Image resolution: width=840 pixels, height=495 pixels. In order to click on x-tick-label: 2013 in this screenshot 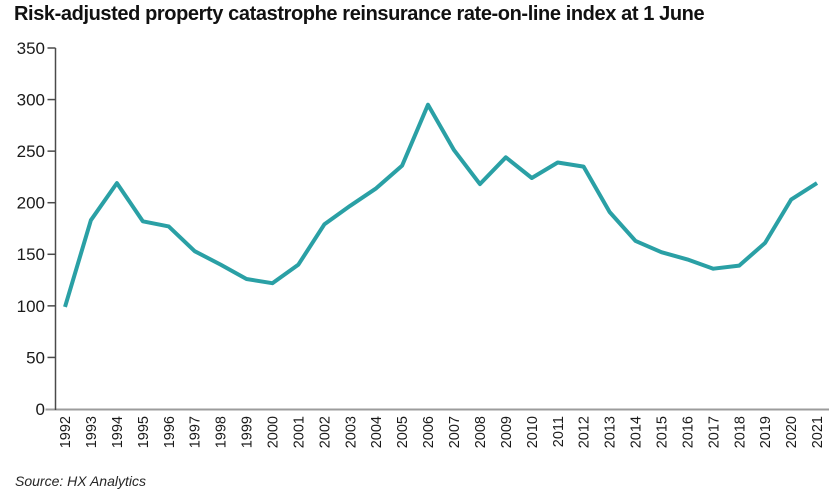, I will do `click(611, 432)`.